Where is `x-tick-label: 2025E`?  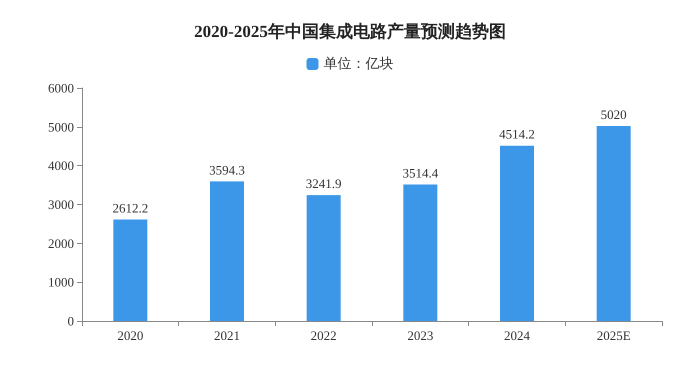 x-tick-label: 2025E is located at coordinates (613, 335).